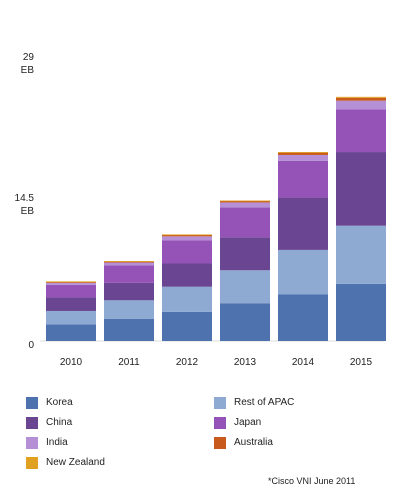 The width and height of the screenshot is (420, 495). Describe the element at coordinates (361, 105) in the screenshot. I see `bar-india-2015` at that location.